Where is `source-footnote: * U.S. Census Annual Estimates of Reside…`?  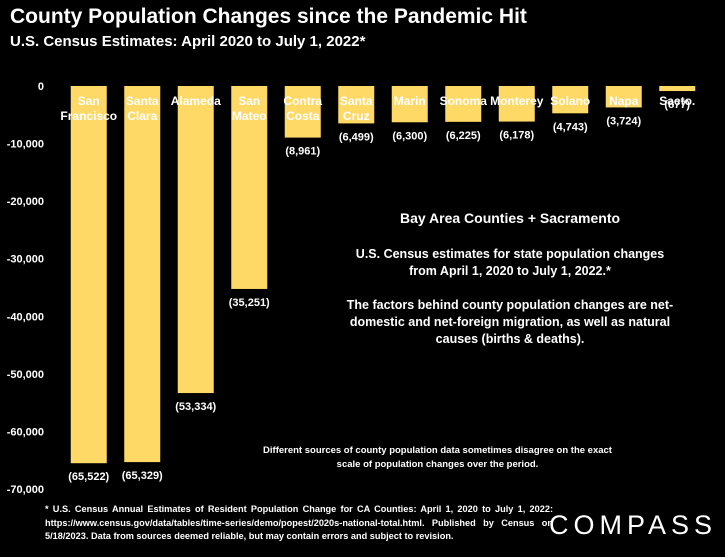
source-footnote: * U.S. Census Annual Estimates of Reside… is located at coordinates (299, 522).